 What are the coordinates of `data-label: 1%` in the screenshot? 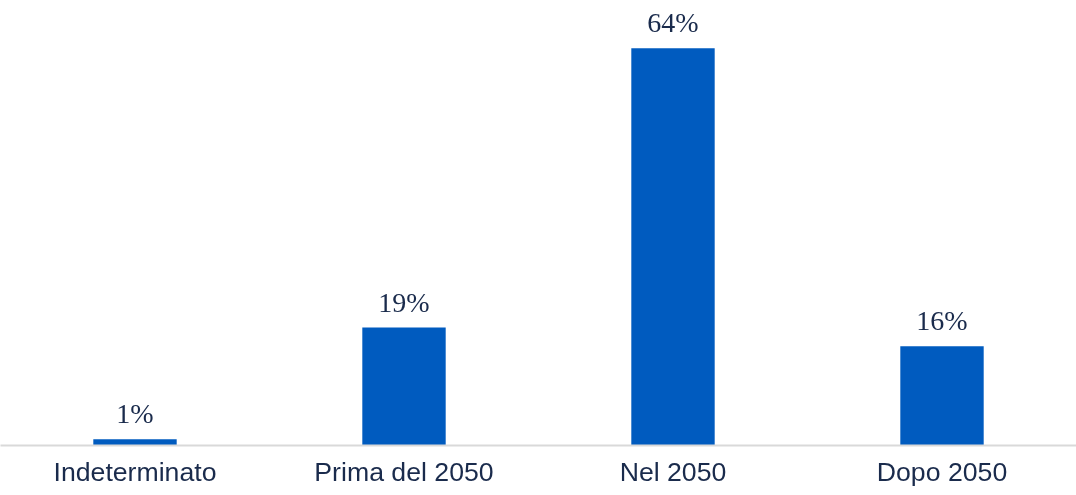 It's located at (135, 414).